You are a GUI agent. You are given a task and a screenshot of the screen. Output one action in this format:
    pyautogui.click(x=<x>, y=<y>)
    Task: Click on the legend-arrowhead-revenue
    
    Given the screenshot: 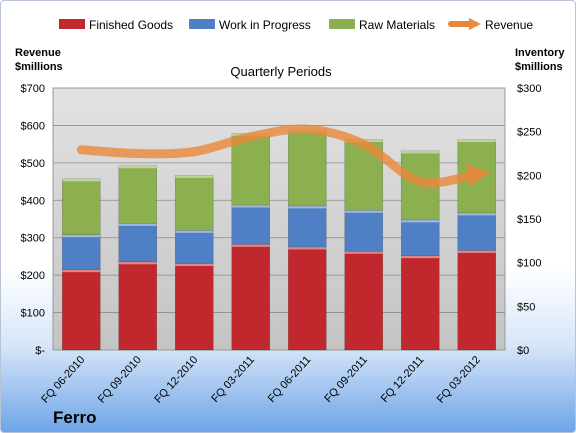 What is the action you would take?
    pyautogui.click(x=475, y=24)
    